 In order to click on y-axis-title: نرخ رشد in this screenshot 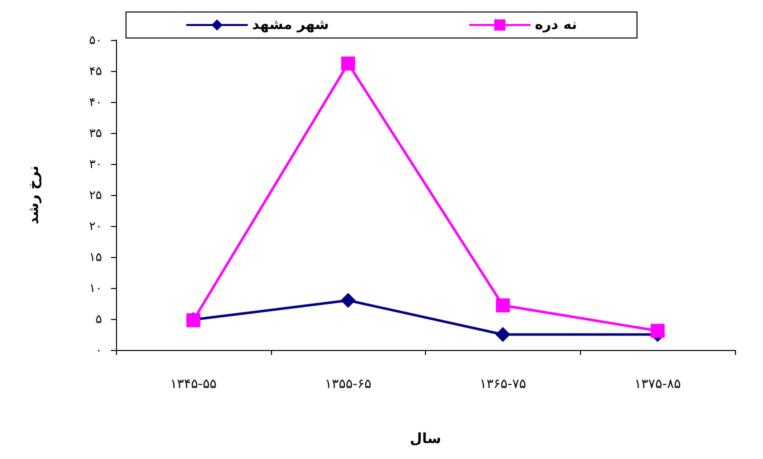, I will do `click(34, 195)`.